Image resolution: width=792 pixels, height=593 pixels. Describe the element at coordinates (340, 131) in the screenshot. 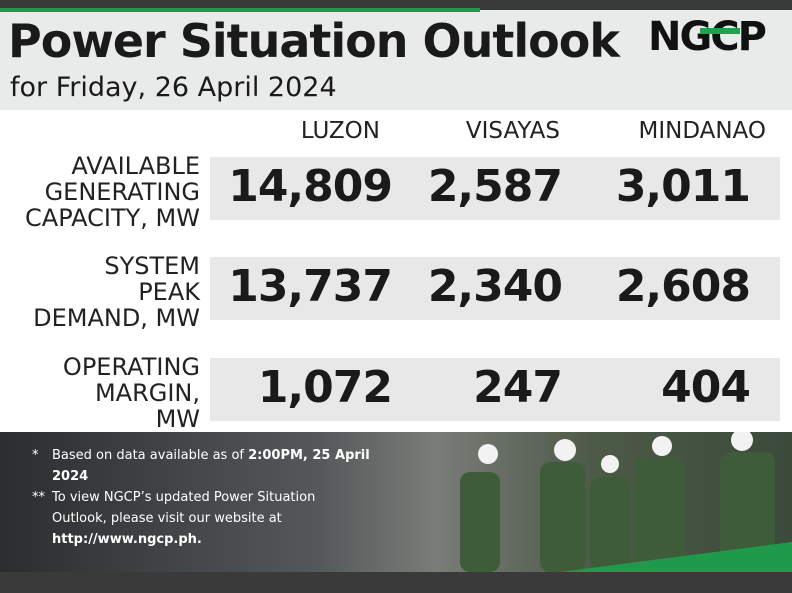

I see `column-header: LUZON` at that location.